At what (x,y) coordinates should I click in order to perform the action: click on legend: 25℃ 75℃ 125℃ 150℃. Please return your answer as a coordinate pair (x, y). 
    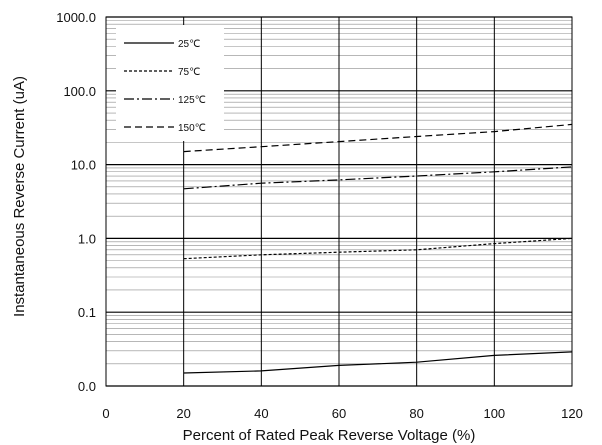
    Looking at the image, I should click on (170, 83).